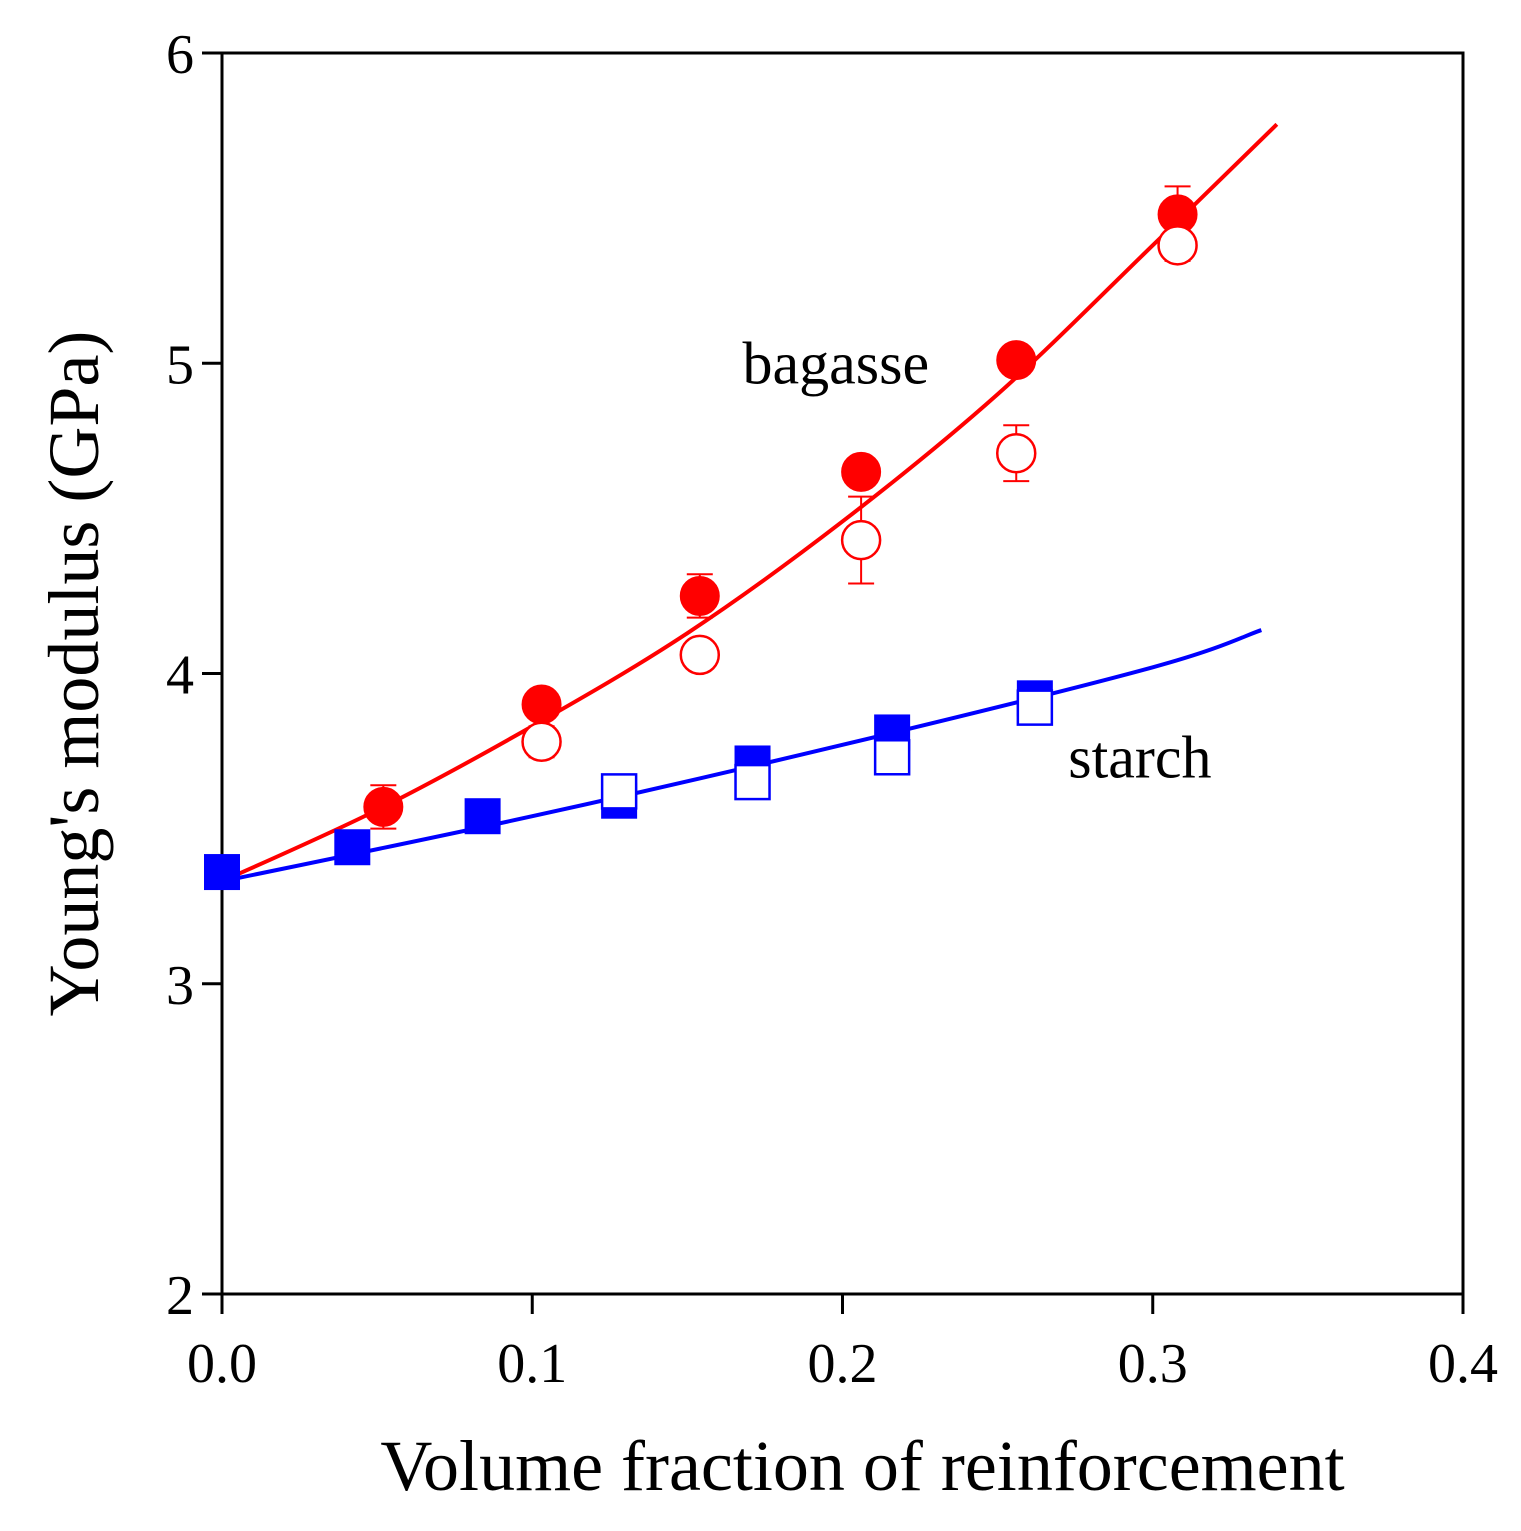 This screenshot has height=1531, width=1521. Describe the element at coordinates (180, 55) in the screenshot. I see `y-tick-label: 6` at that location.